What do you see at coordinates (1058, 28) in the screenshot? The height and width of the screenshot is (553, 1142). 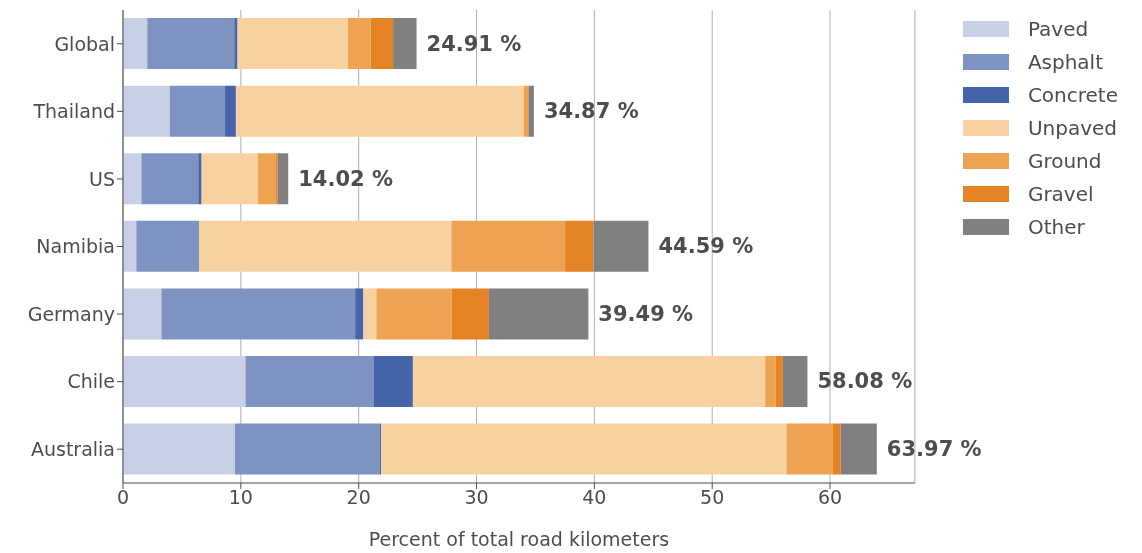 I see `legend-label: Paved` at bounding box center [1058, 28].